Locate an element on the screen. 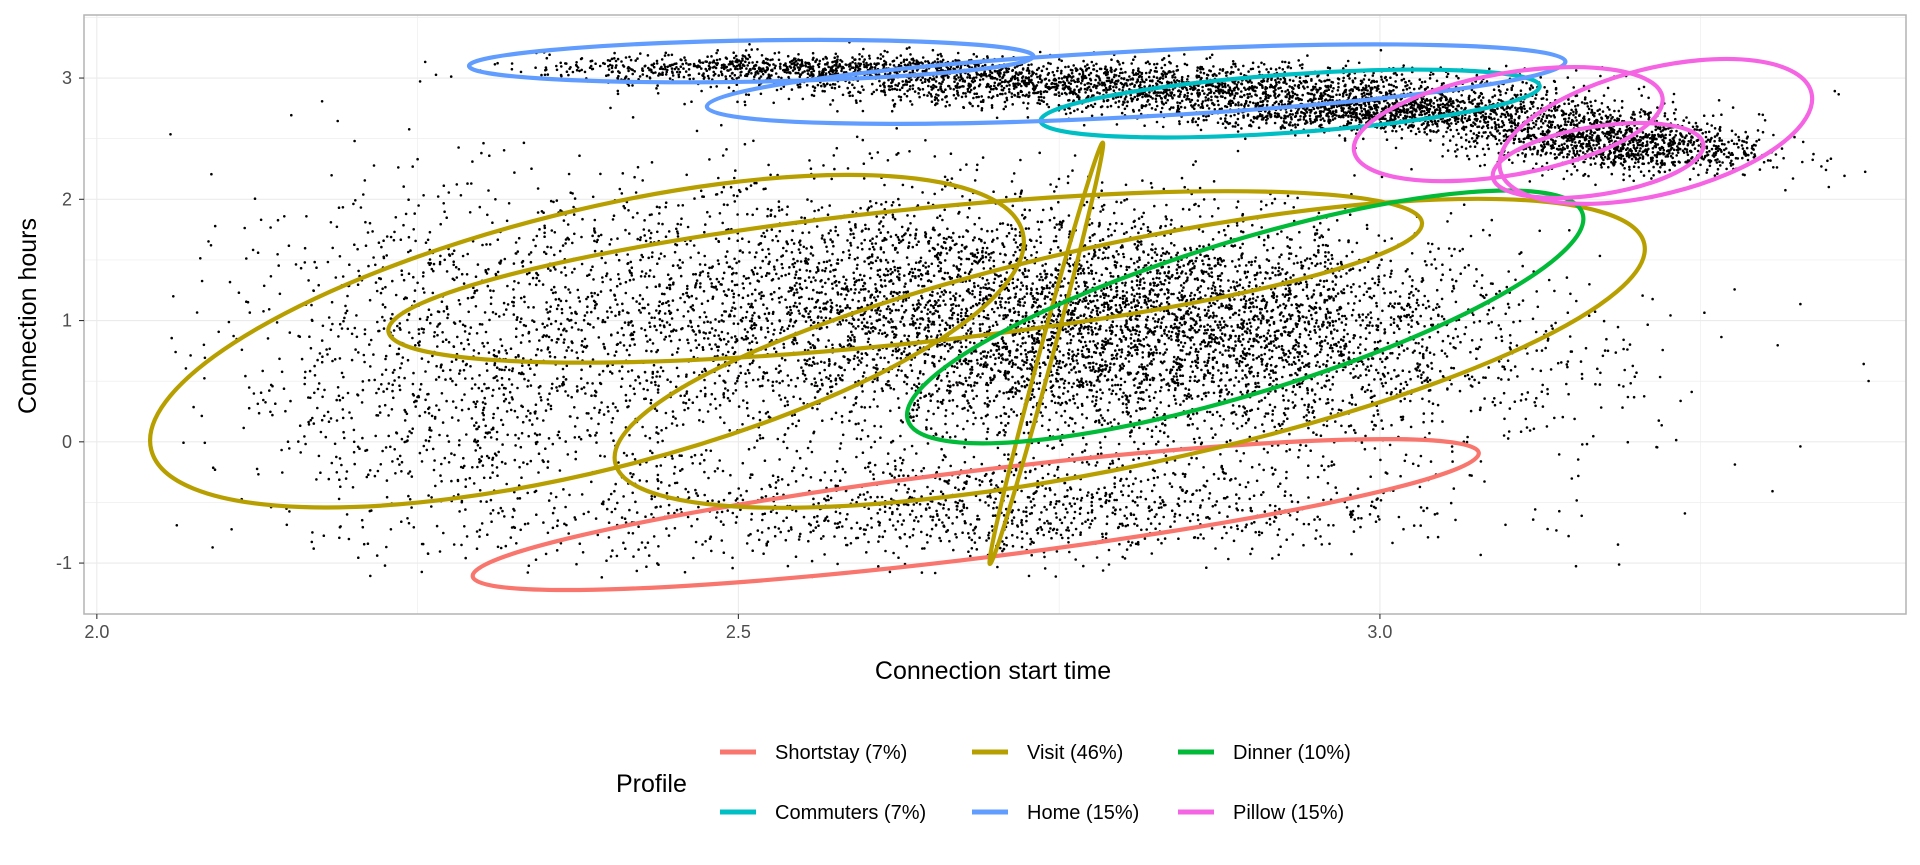 Image resolution: width=1920 pixels, height=865 pixels. legend-item: Dinner (10%) is located at coordinates (1264, 753).